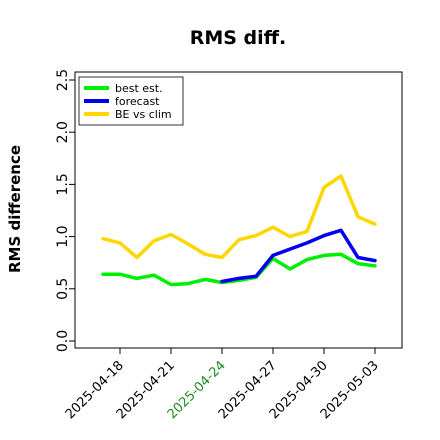  What do you see at coordinates (63, 236) in the screenshot?
I see `y-tick-label: 1.0` at bounding box center [63, 236].